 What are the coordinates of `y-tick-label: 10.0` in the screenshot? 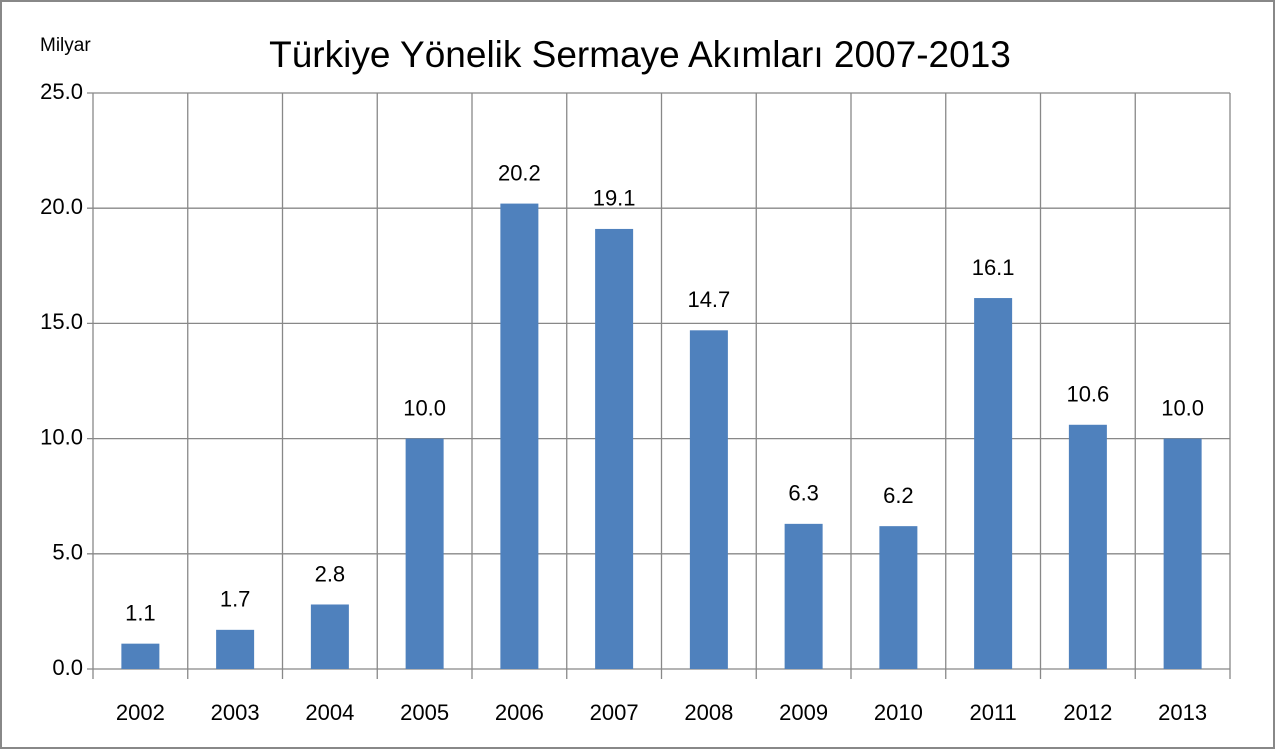 It's located at (61, 436).